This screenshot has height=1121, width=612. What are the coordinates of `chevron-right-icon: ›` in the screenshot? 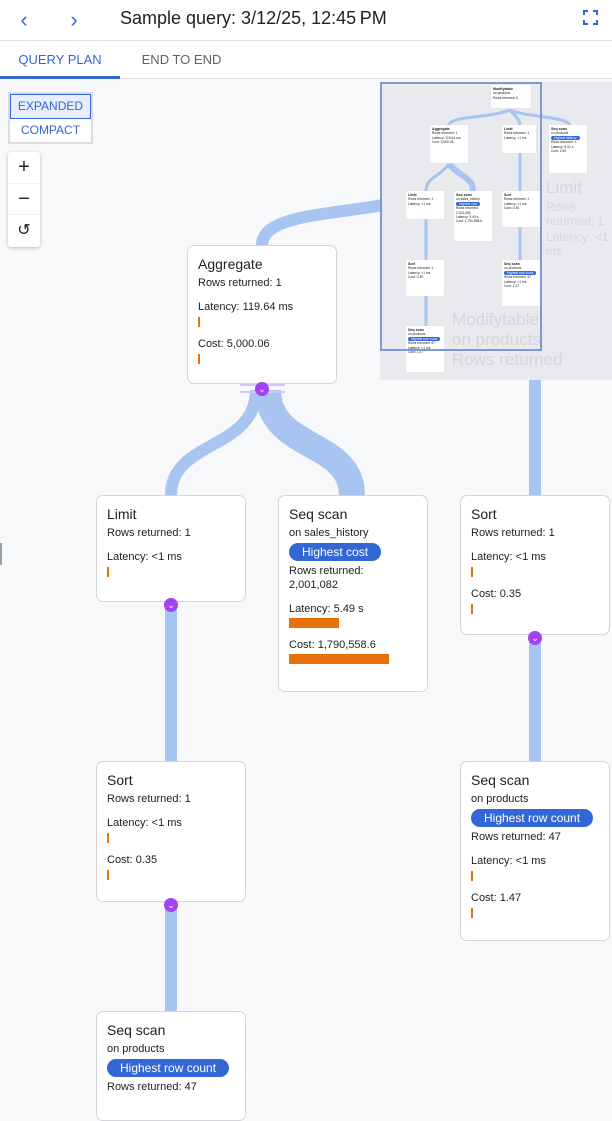 It's located at (74, 19).